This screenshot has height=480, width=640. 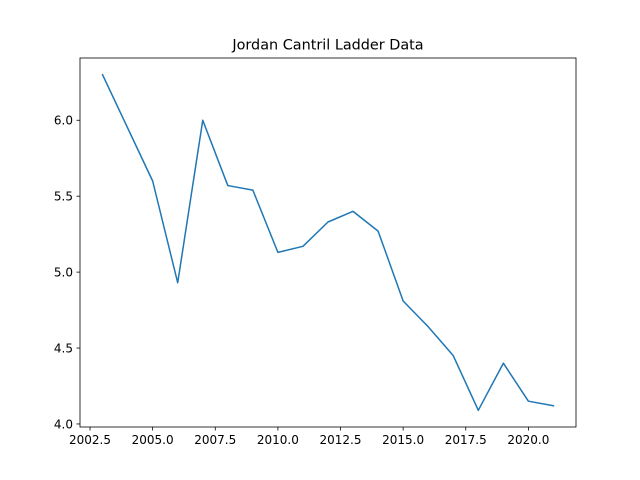 I want to click on x-tick-label: 2017.5, so click(x=466, y=440).